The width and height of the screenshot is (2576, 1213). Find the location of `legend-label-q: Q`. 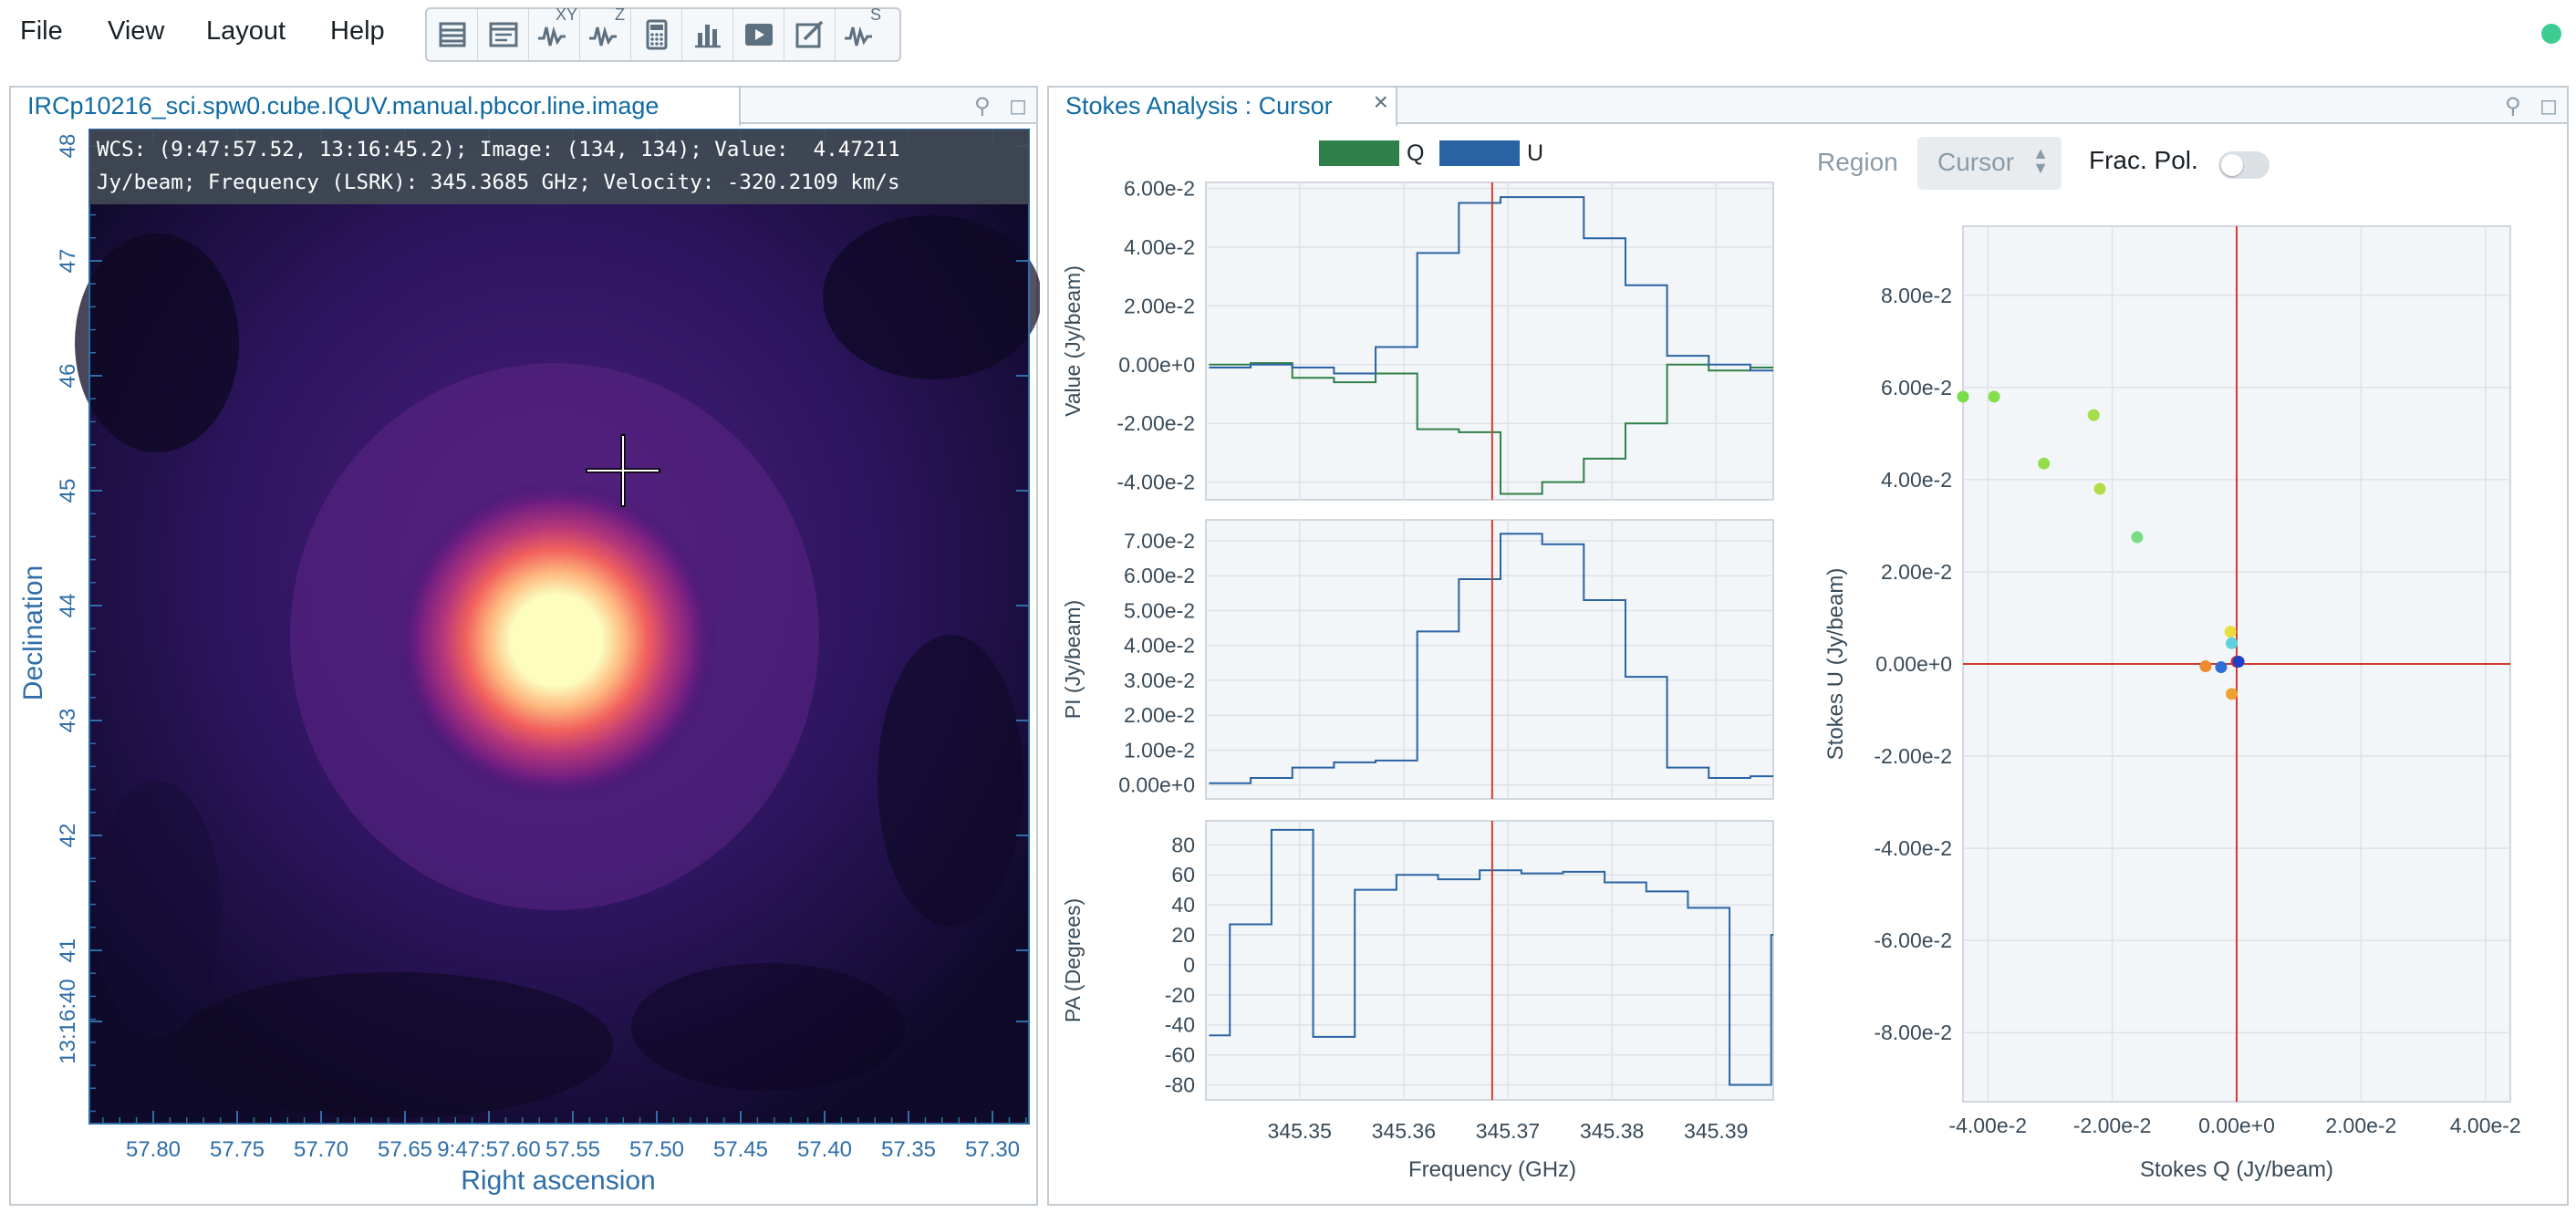

legend-label-q: Q is located at coordinates (1416, 153).